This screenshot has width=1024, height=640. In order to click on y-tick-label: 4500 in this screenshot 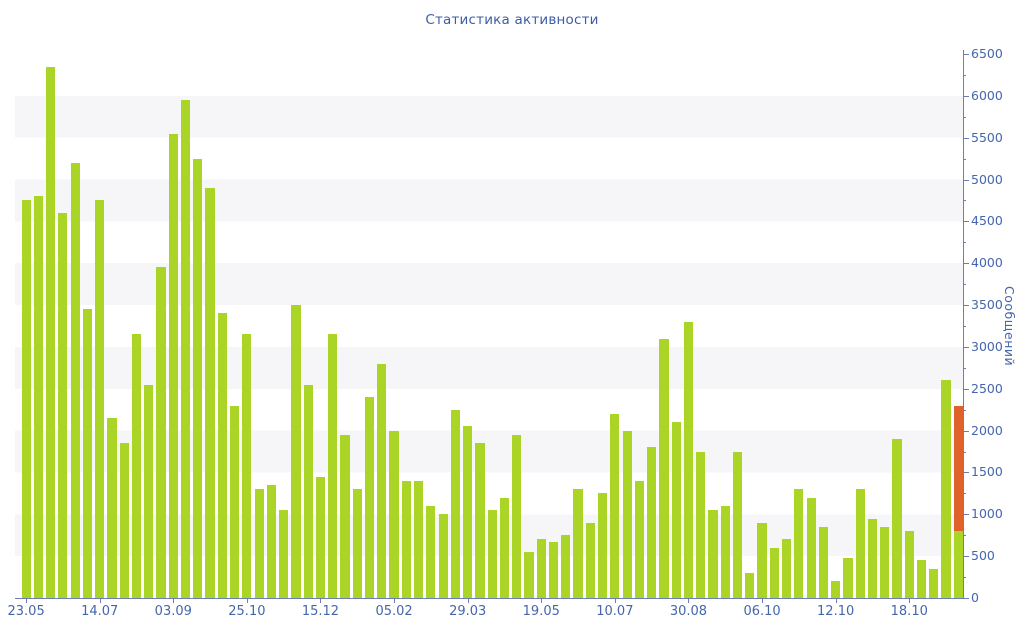, I will do `click(987, 221)`.